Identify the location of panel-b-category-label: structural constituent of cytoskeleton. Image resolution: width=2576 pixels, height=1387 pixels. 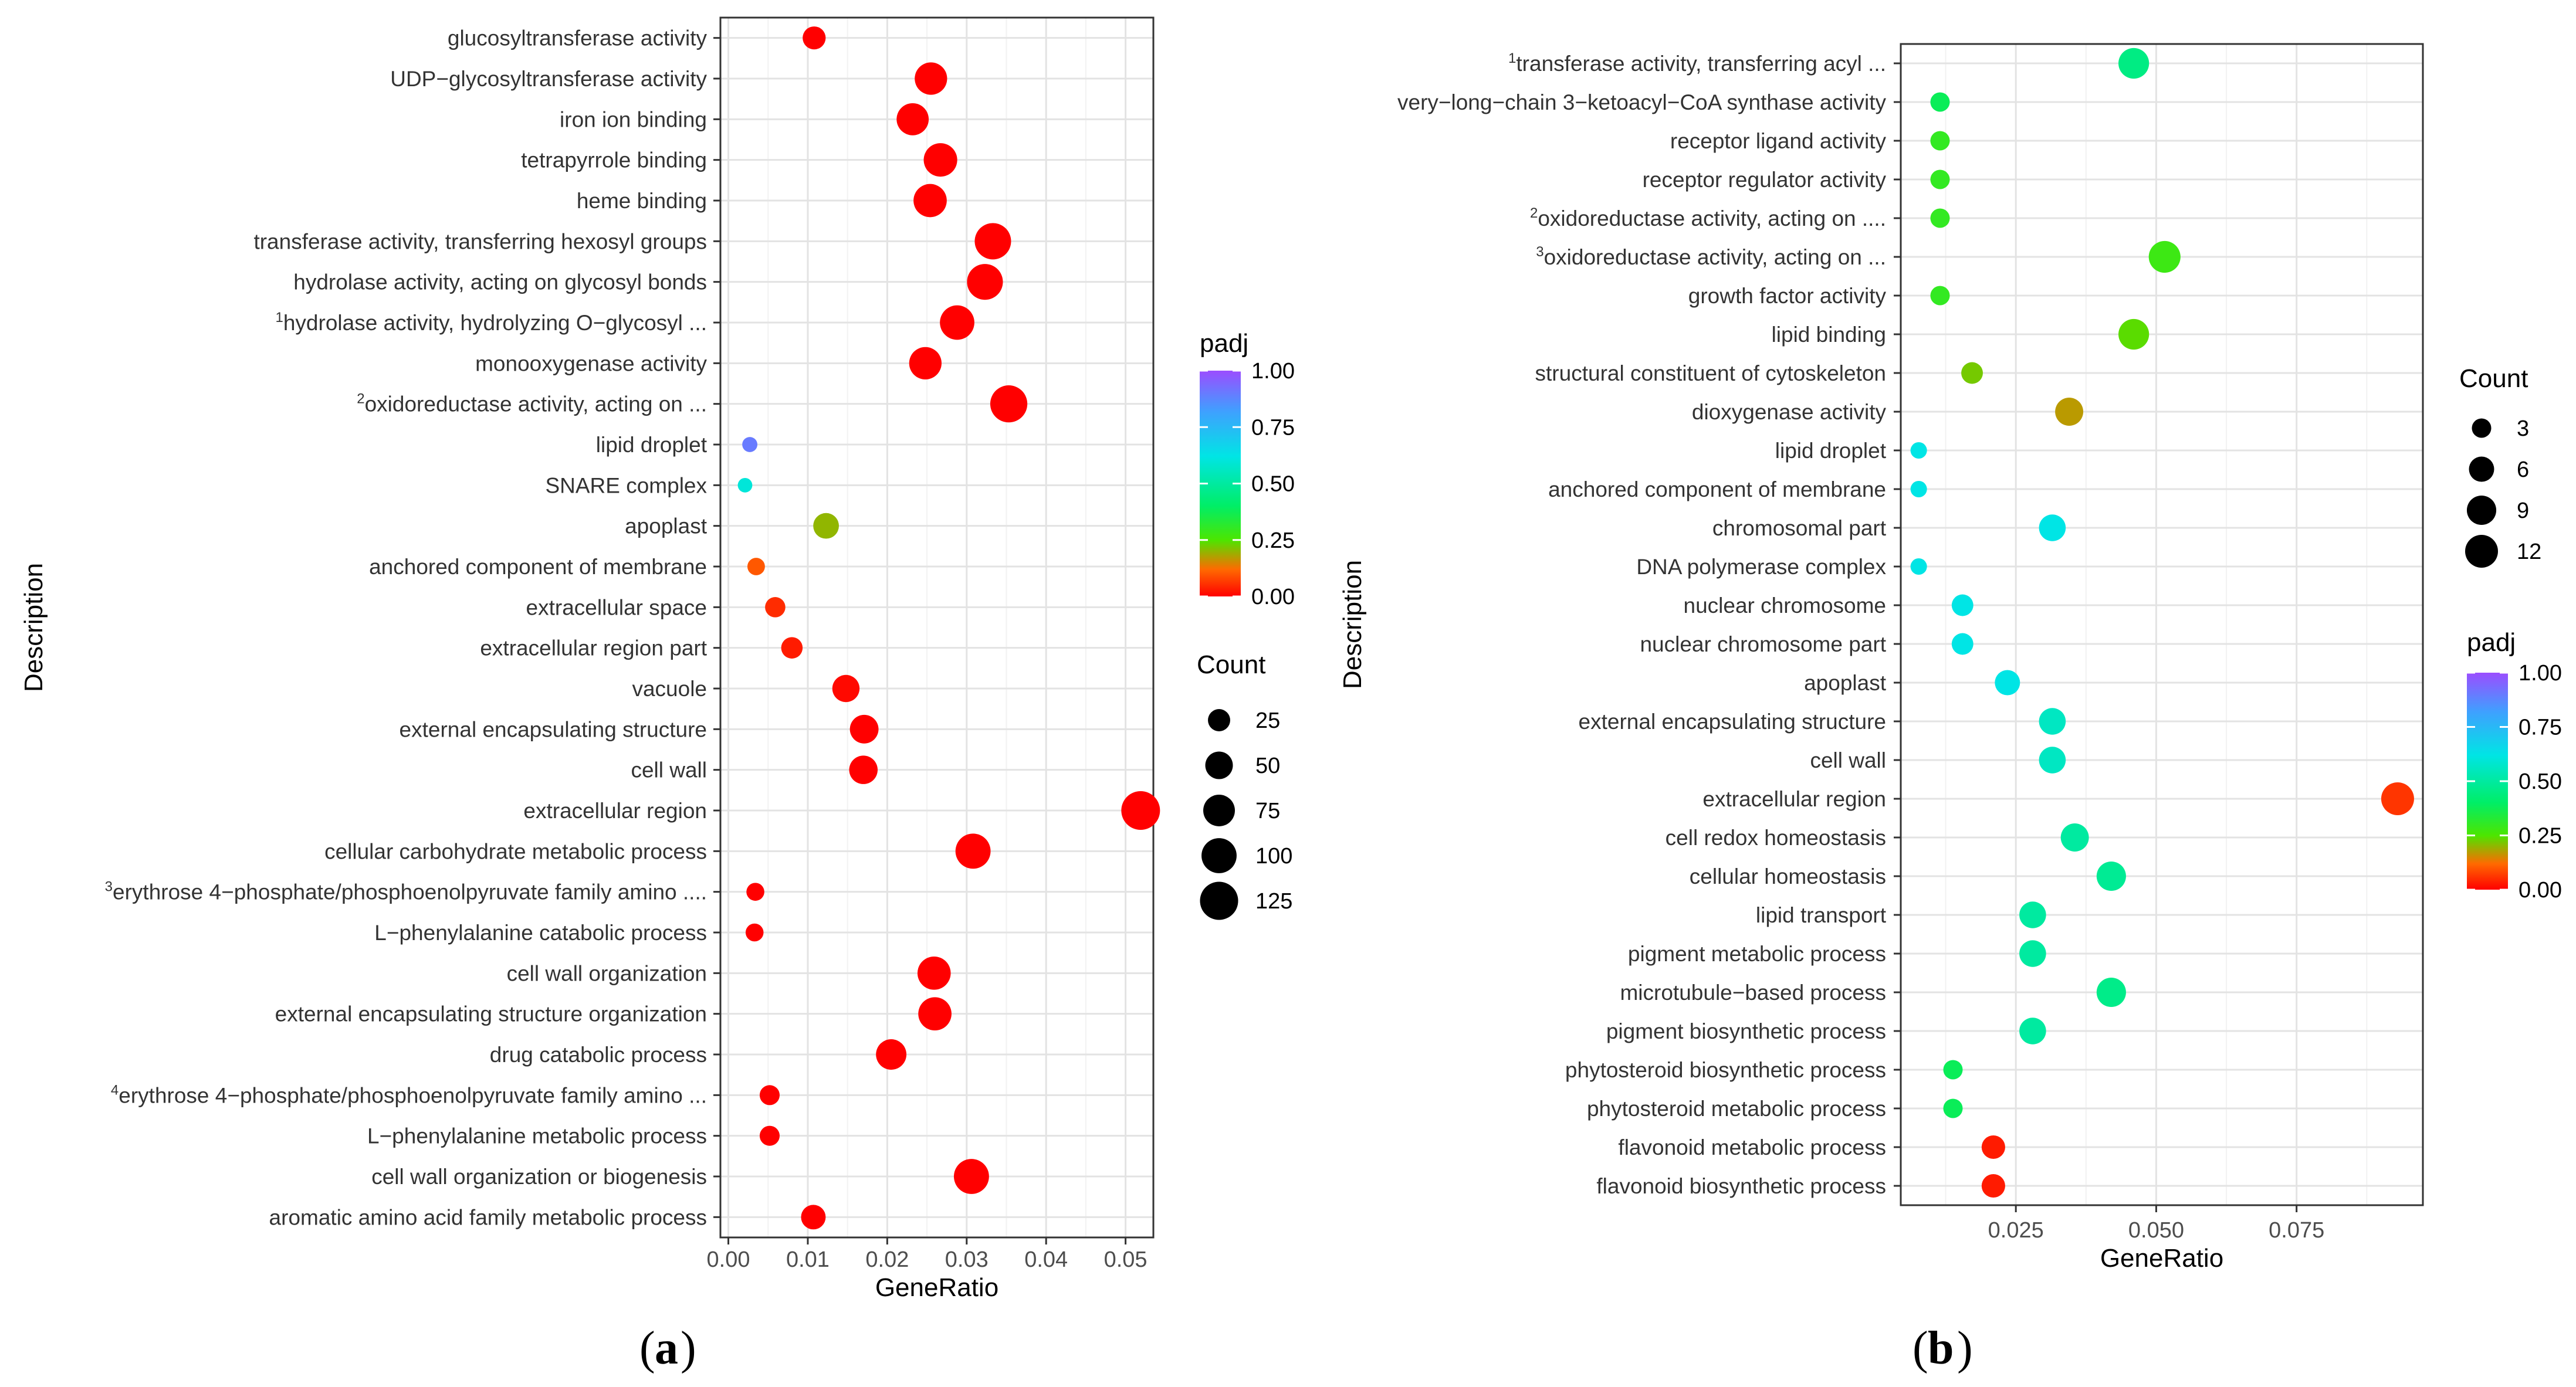
(1710, 373).